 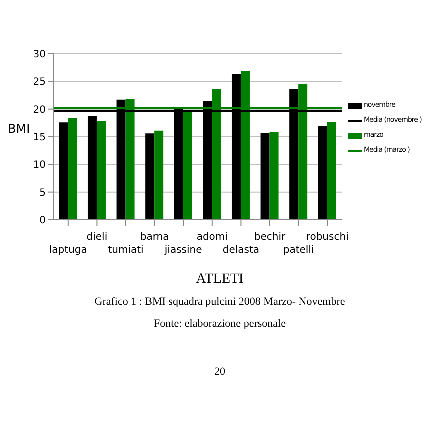 What do you see at coordinates (183, 250) in the screenshot?
I see `x-tick-label: jiassine` at bounding box center [183, 250].